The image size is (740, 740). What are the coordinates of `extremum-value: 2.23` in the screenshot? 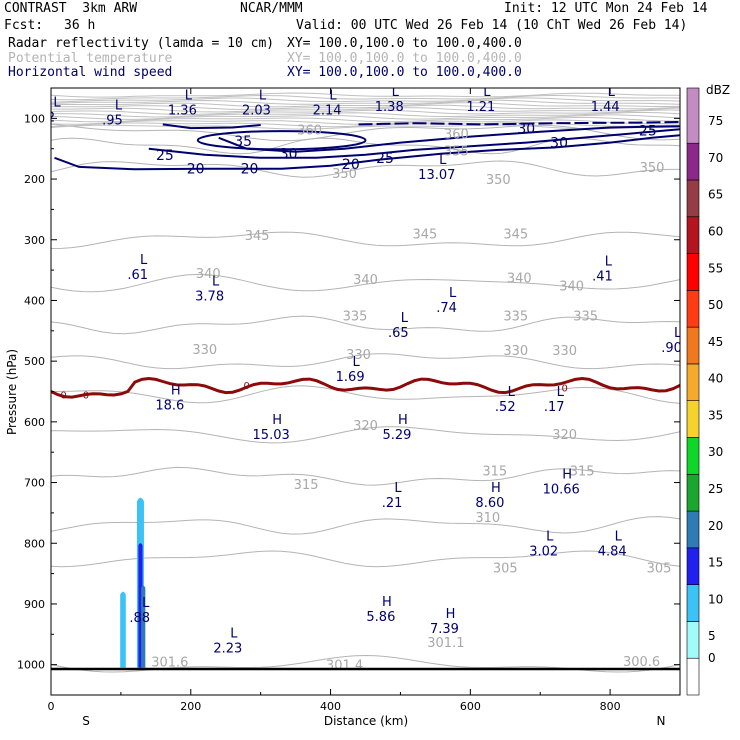 It's located at (227, 648).